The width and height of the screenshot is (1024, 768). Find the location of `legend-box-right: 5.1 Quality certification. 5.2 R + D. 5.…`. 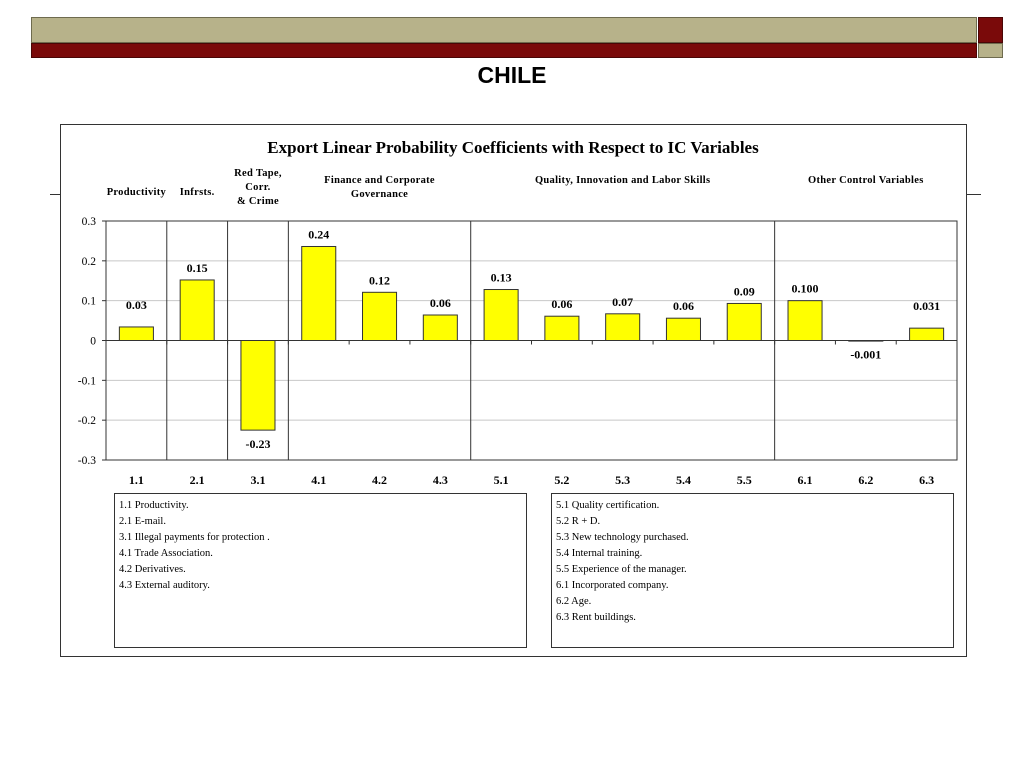

legend-box-right: 5.1 Quality certification. 5.2 R + D. 5.… is located at coordinates (752, 570).